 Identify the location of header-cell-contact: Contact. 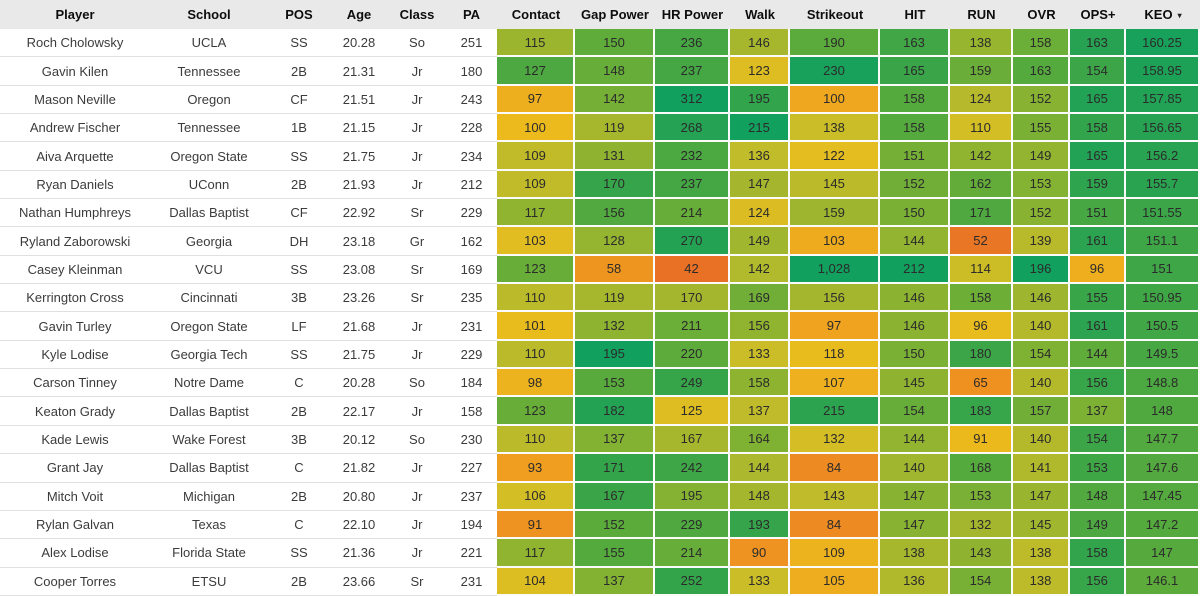
(536, 14).